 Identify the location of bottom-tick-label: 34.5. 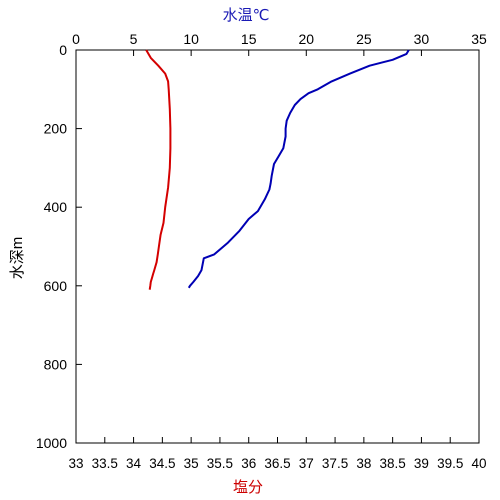
(162, 463).